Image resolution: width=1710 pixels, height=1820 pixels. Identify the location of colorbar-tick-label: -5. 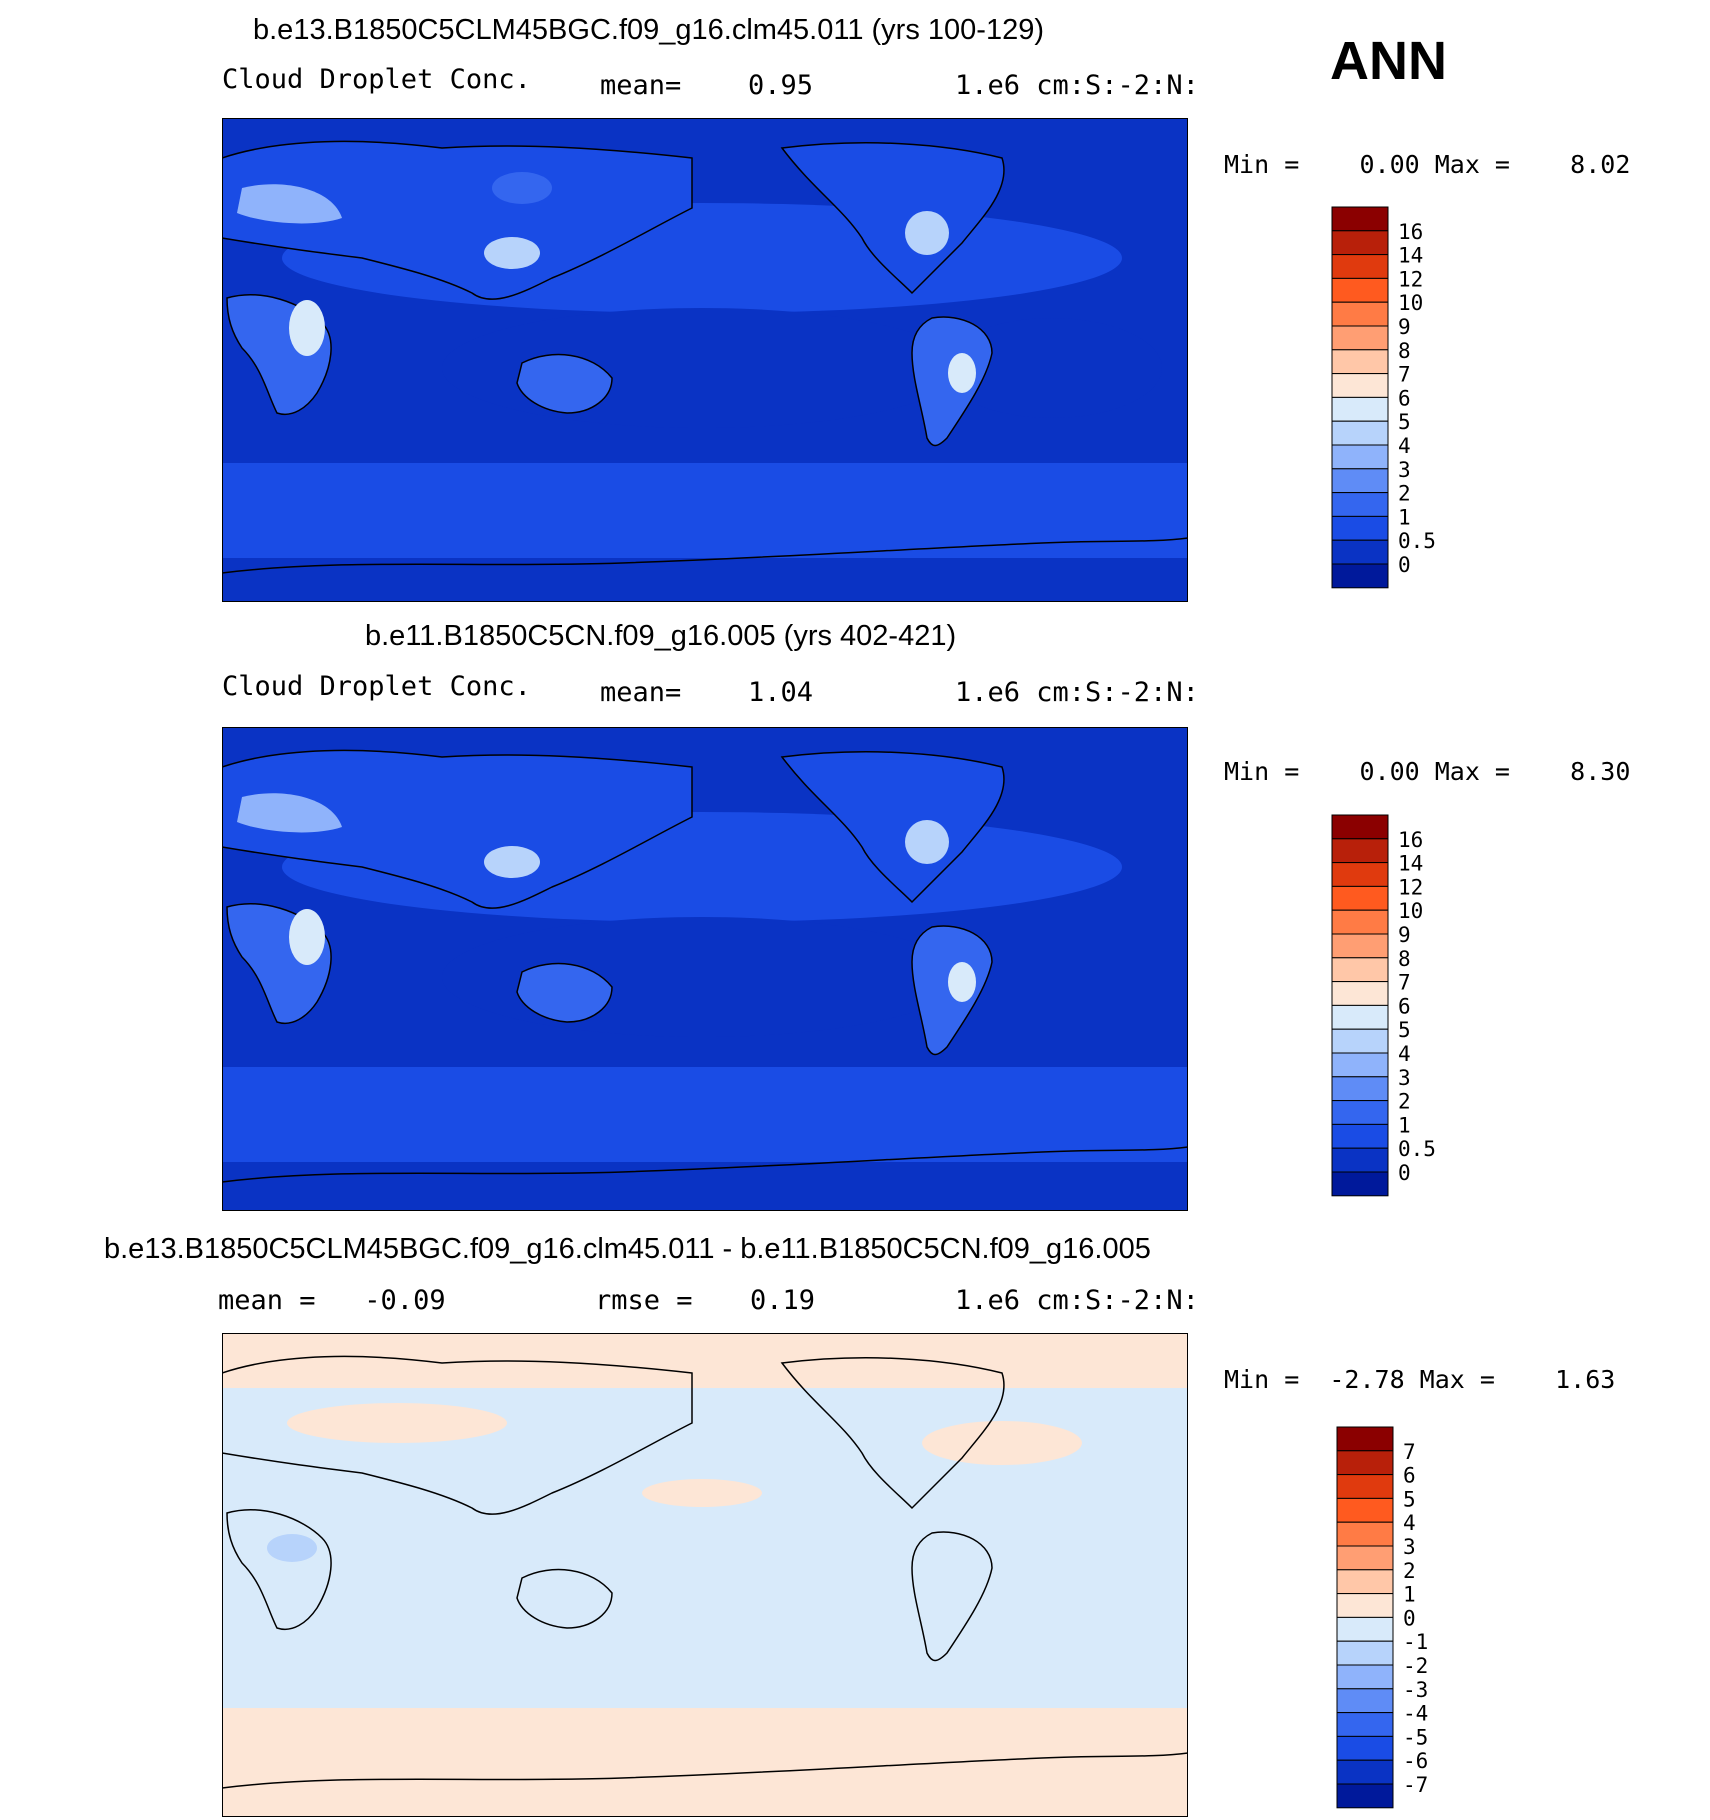
(1415, 1737).